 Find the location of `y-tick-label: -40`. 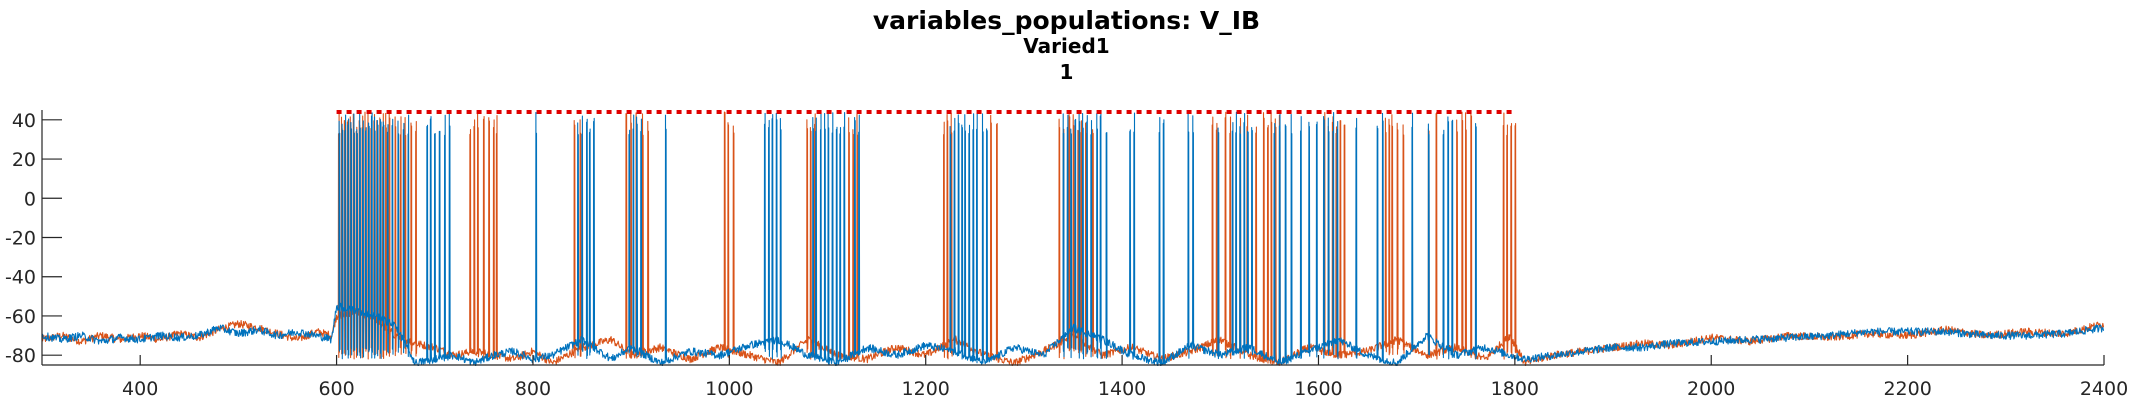

y-tick-label: -40 is located at coordinates (20, 278).